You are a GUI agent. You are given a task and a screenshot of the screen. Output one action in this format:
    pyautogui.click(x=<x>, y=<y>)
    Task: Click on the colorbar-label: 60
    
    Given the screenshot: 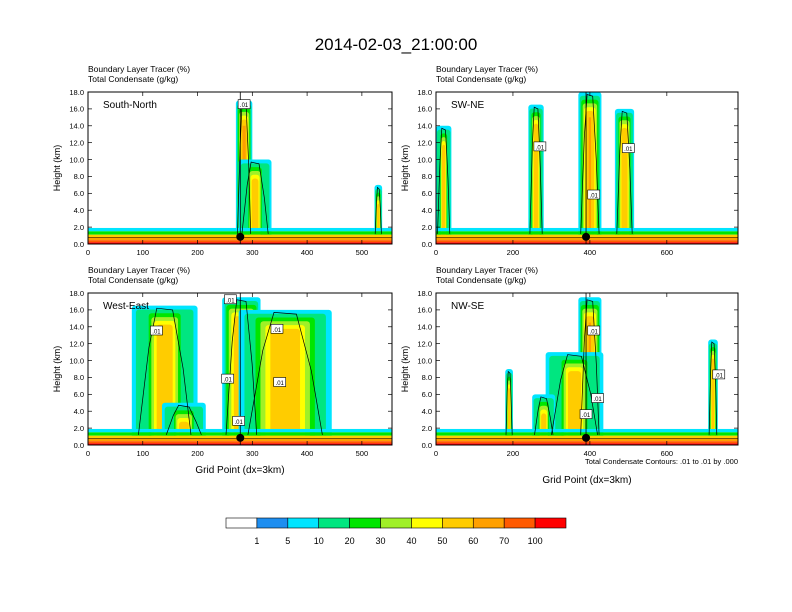 What is the action you would take?
    pyautogui.click(x=473, y=541)
    